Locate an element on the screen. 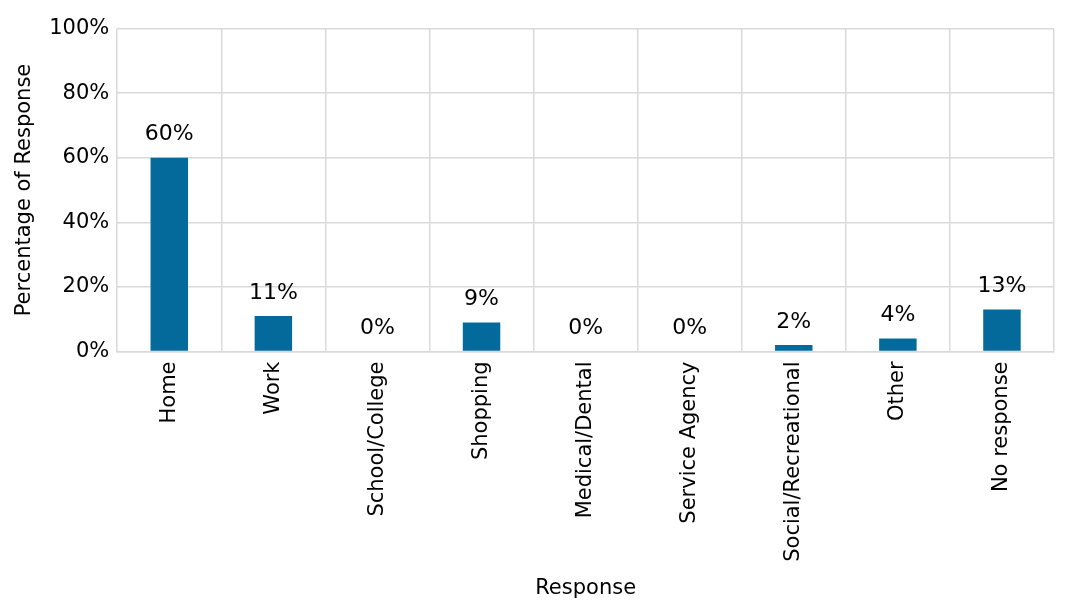 The width and height of the screenshot is (1082, 613). data-label: 9% is located at coordinates (481, 298).